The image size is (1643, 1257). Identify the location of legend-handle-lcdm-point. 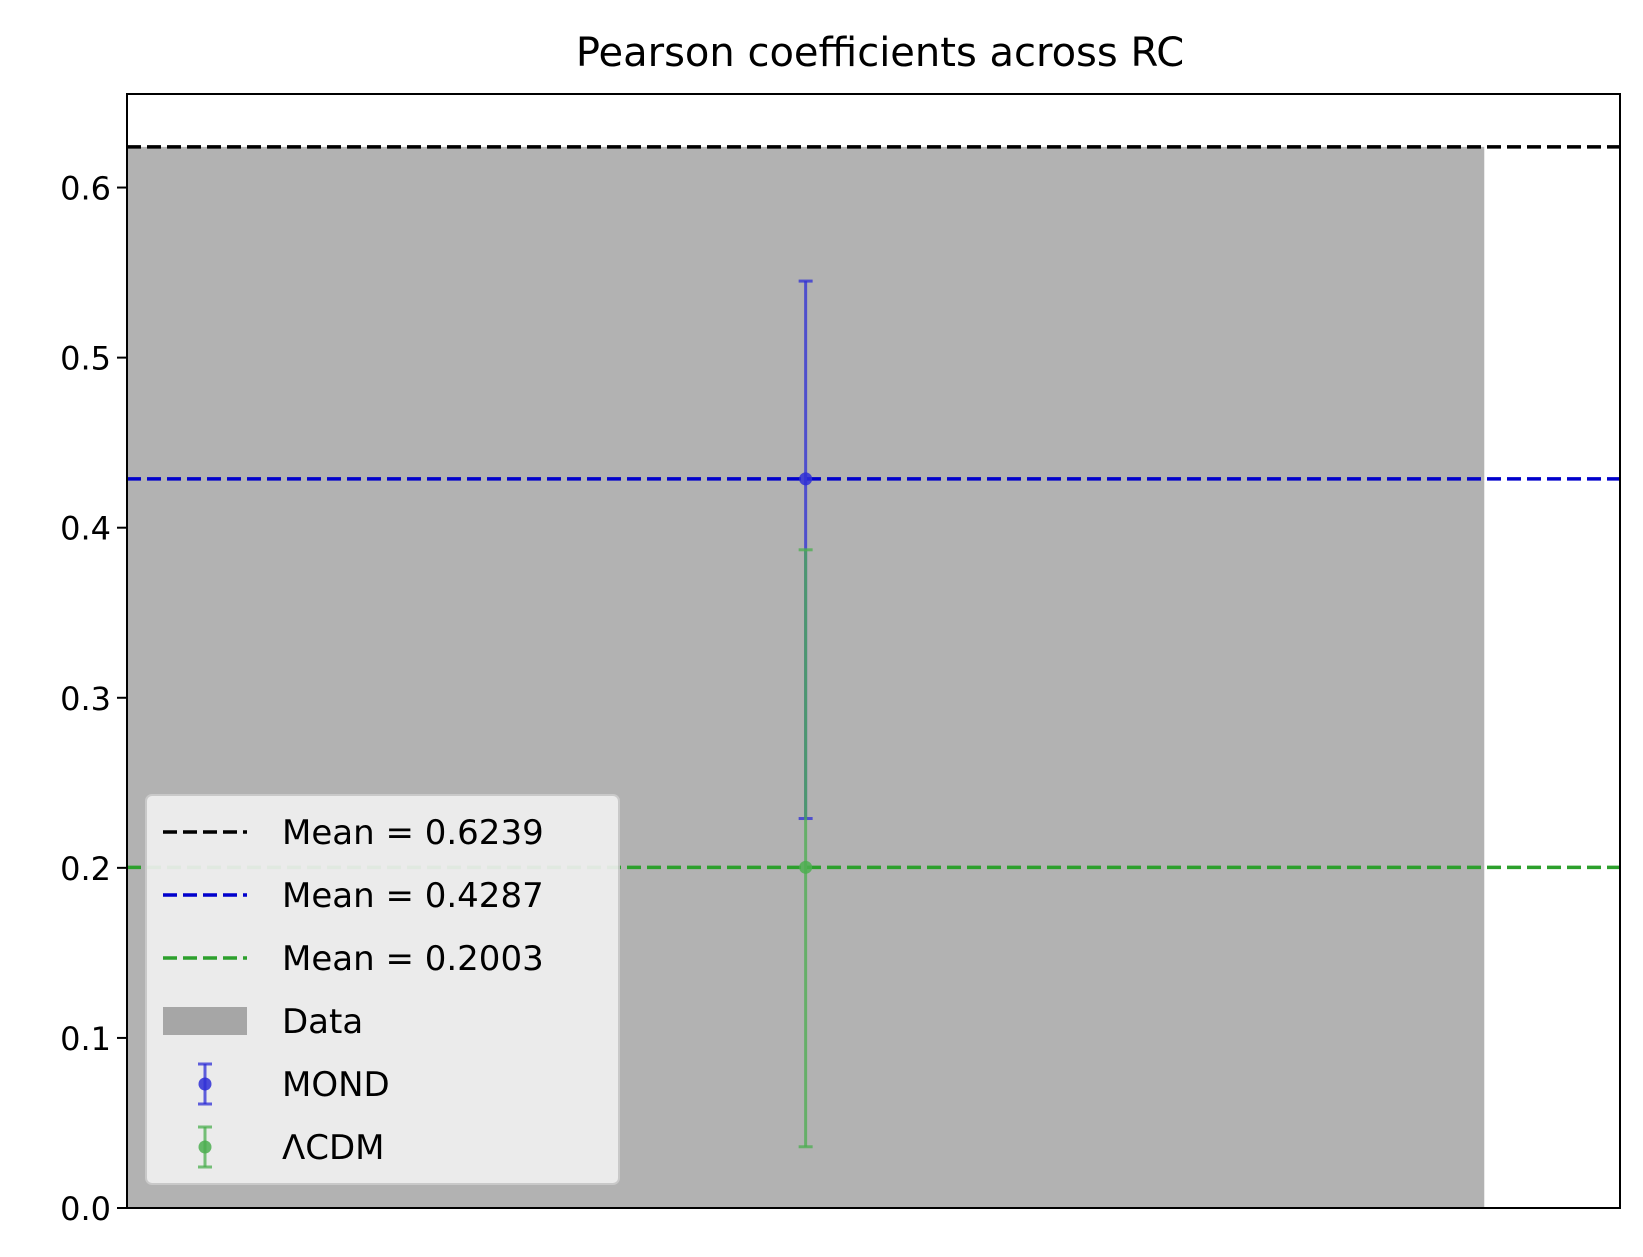
(205, 1147).